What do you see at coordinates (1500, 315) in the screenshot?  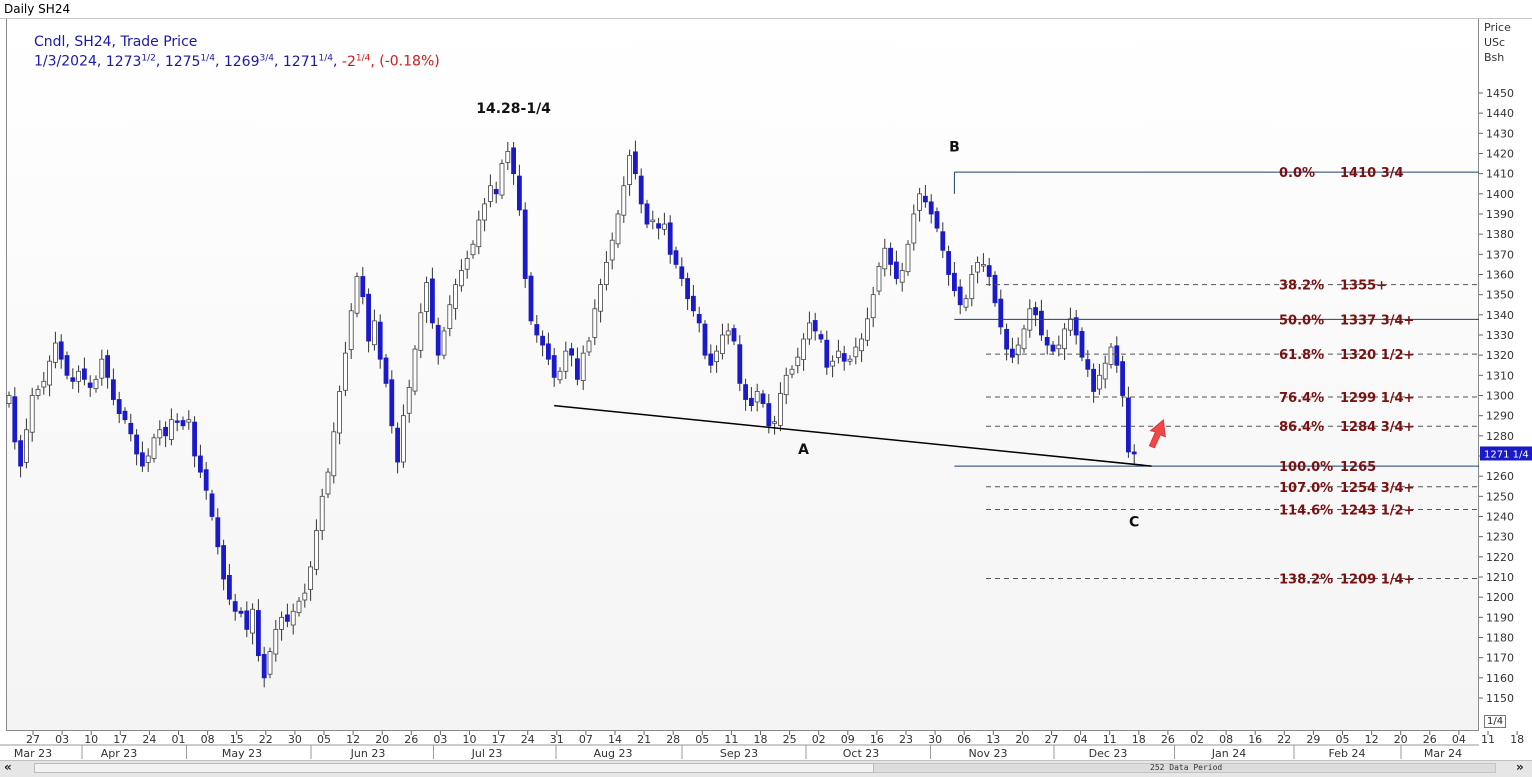 I see `y-tick-label: 1340` at bounding box center [1500, 315].